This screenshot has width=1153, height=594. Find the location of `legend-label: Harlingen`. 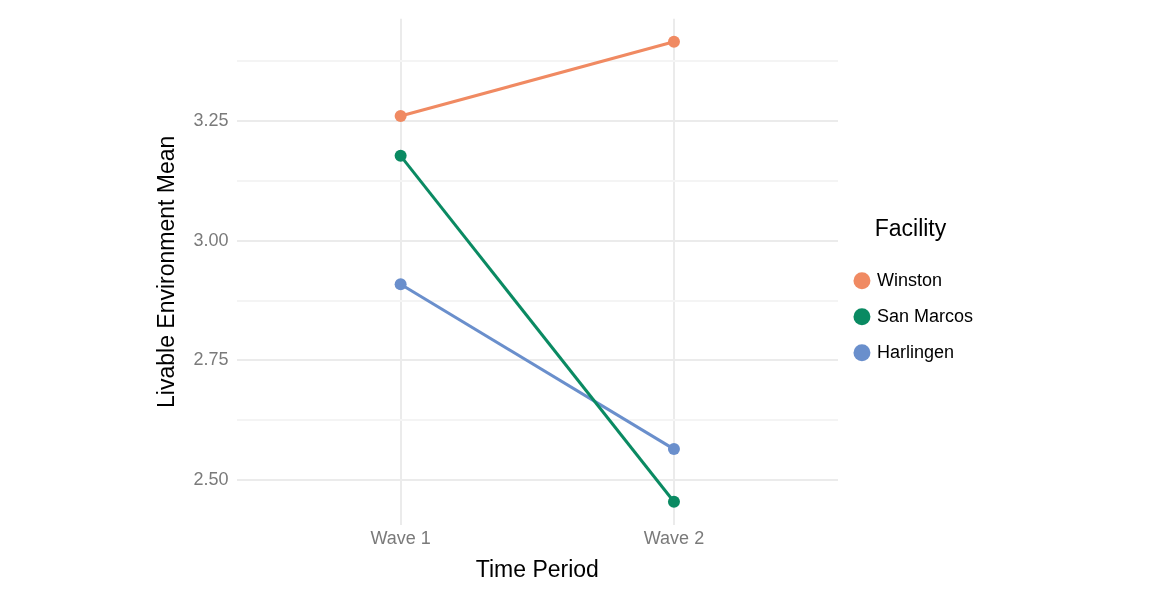

legend-label: Harlingen is located at coordinates (915, 351).